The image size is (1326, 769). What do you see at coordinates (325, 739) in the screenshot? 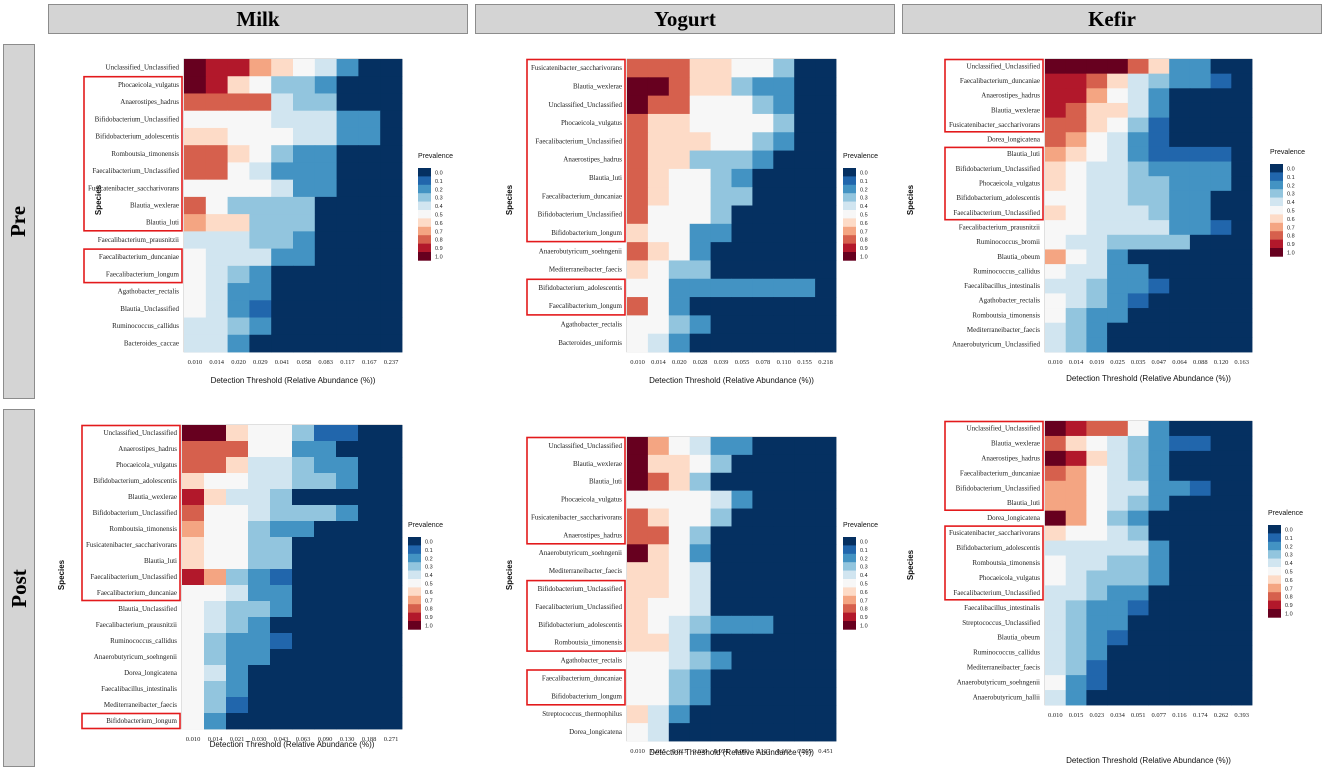
I see `milk-post-x-tick: 0.090` at bounding box center [325, 739].